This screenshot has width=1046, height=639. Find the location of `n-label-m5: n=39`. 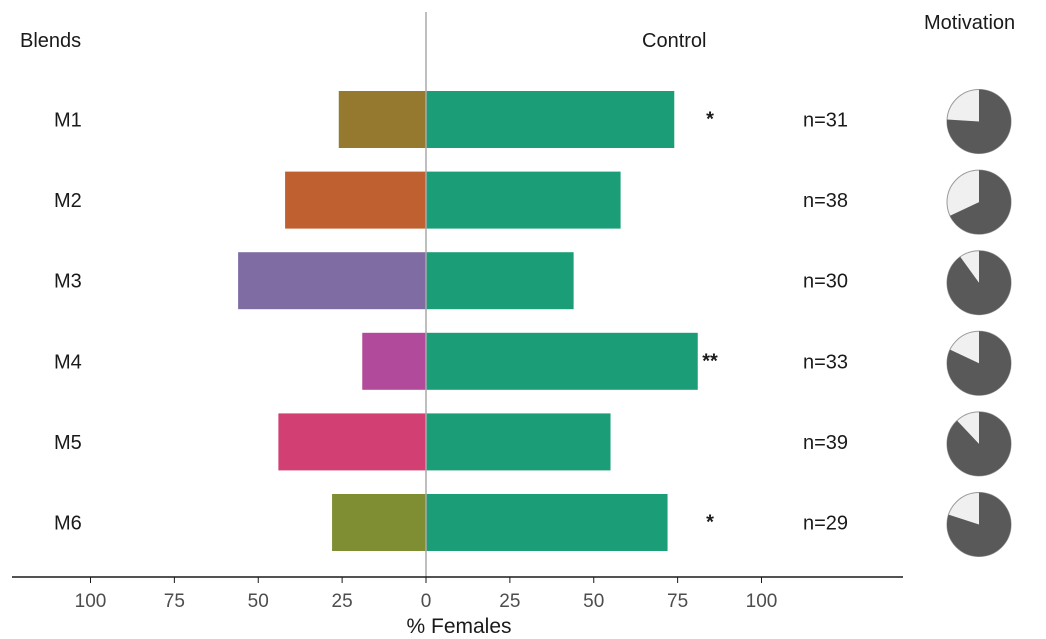

n-label-m5: n=39 is located at coordinates (825, 443).